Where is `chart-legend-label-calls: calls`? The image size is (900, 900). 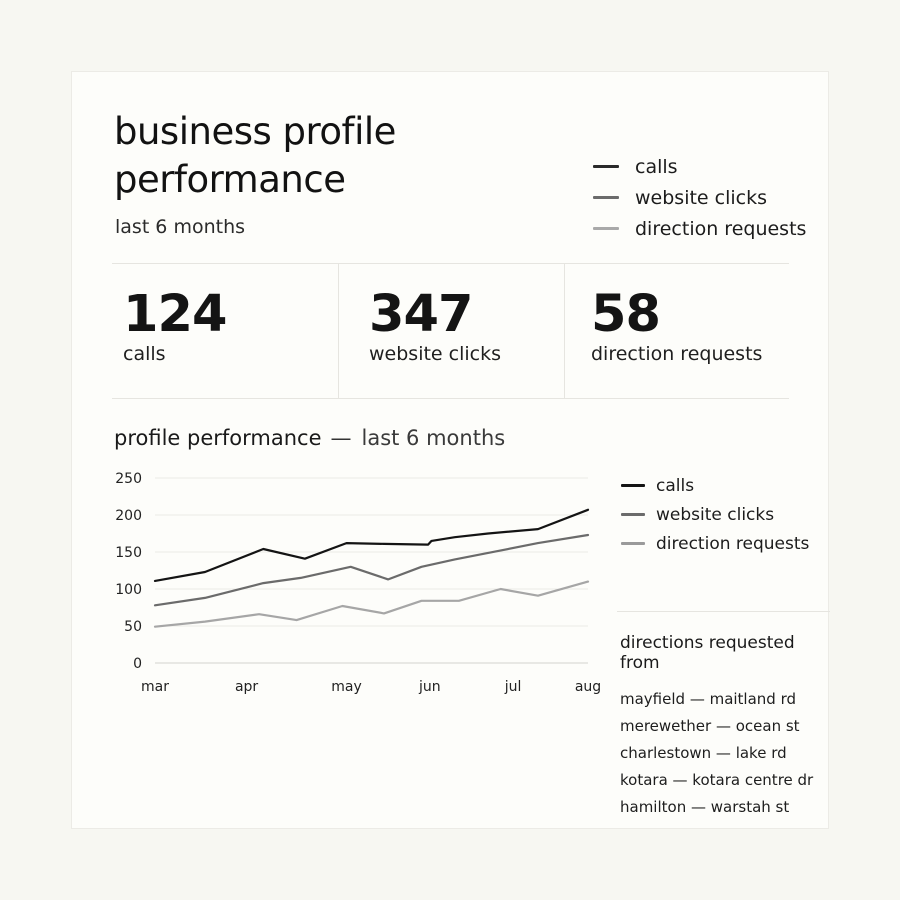
chart-legend-label-calls: calls is located at coordinates (675, 485).